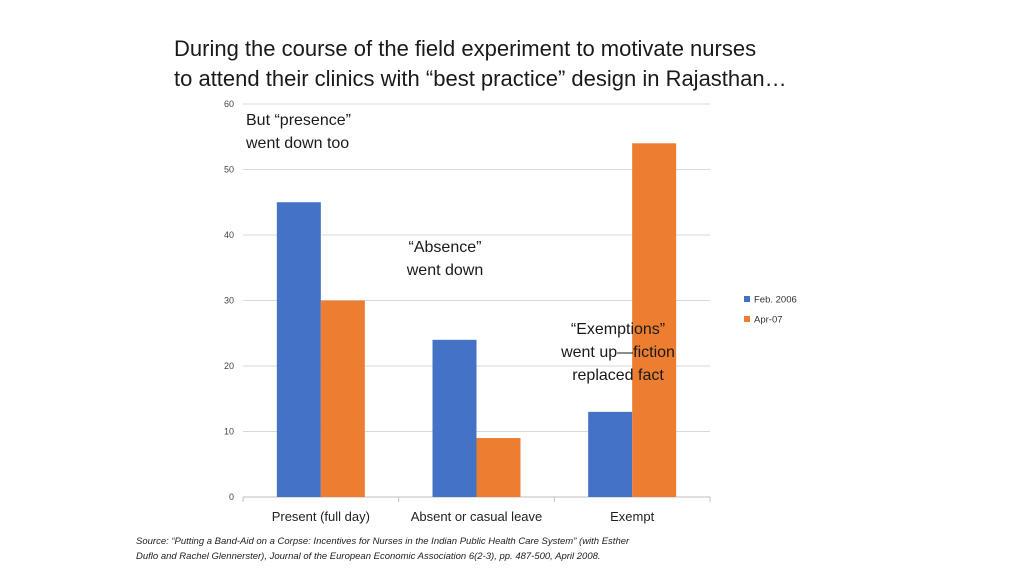  I want to click on y-tick-label: 10, so click(229, 432).